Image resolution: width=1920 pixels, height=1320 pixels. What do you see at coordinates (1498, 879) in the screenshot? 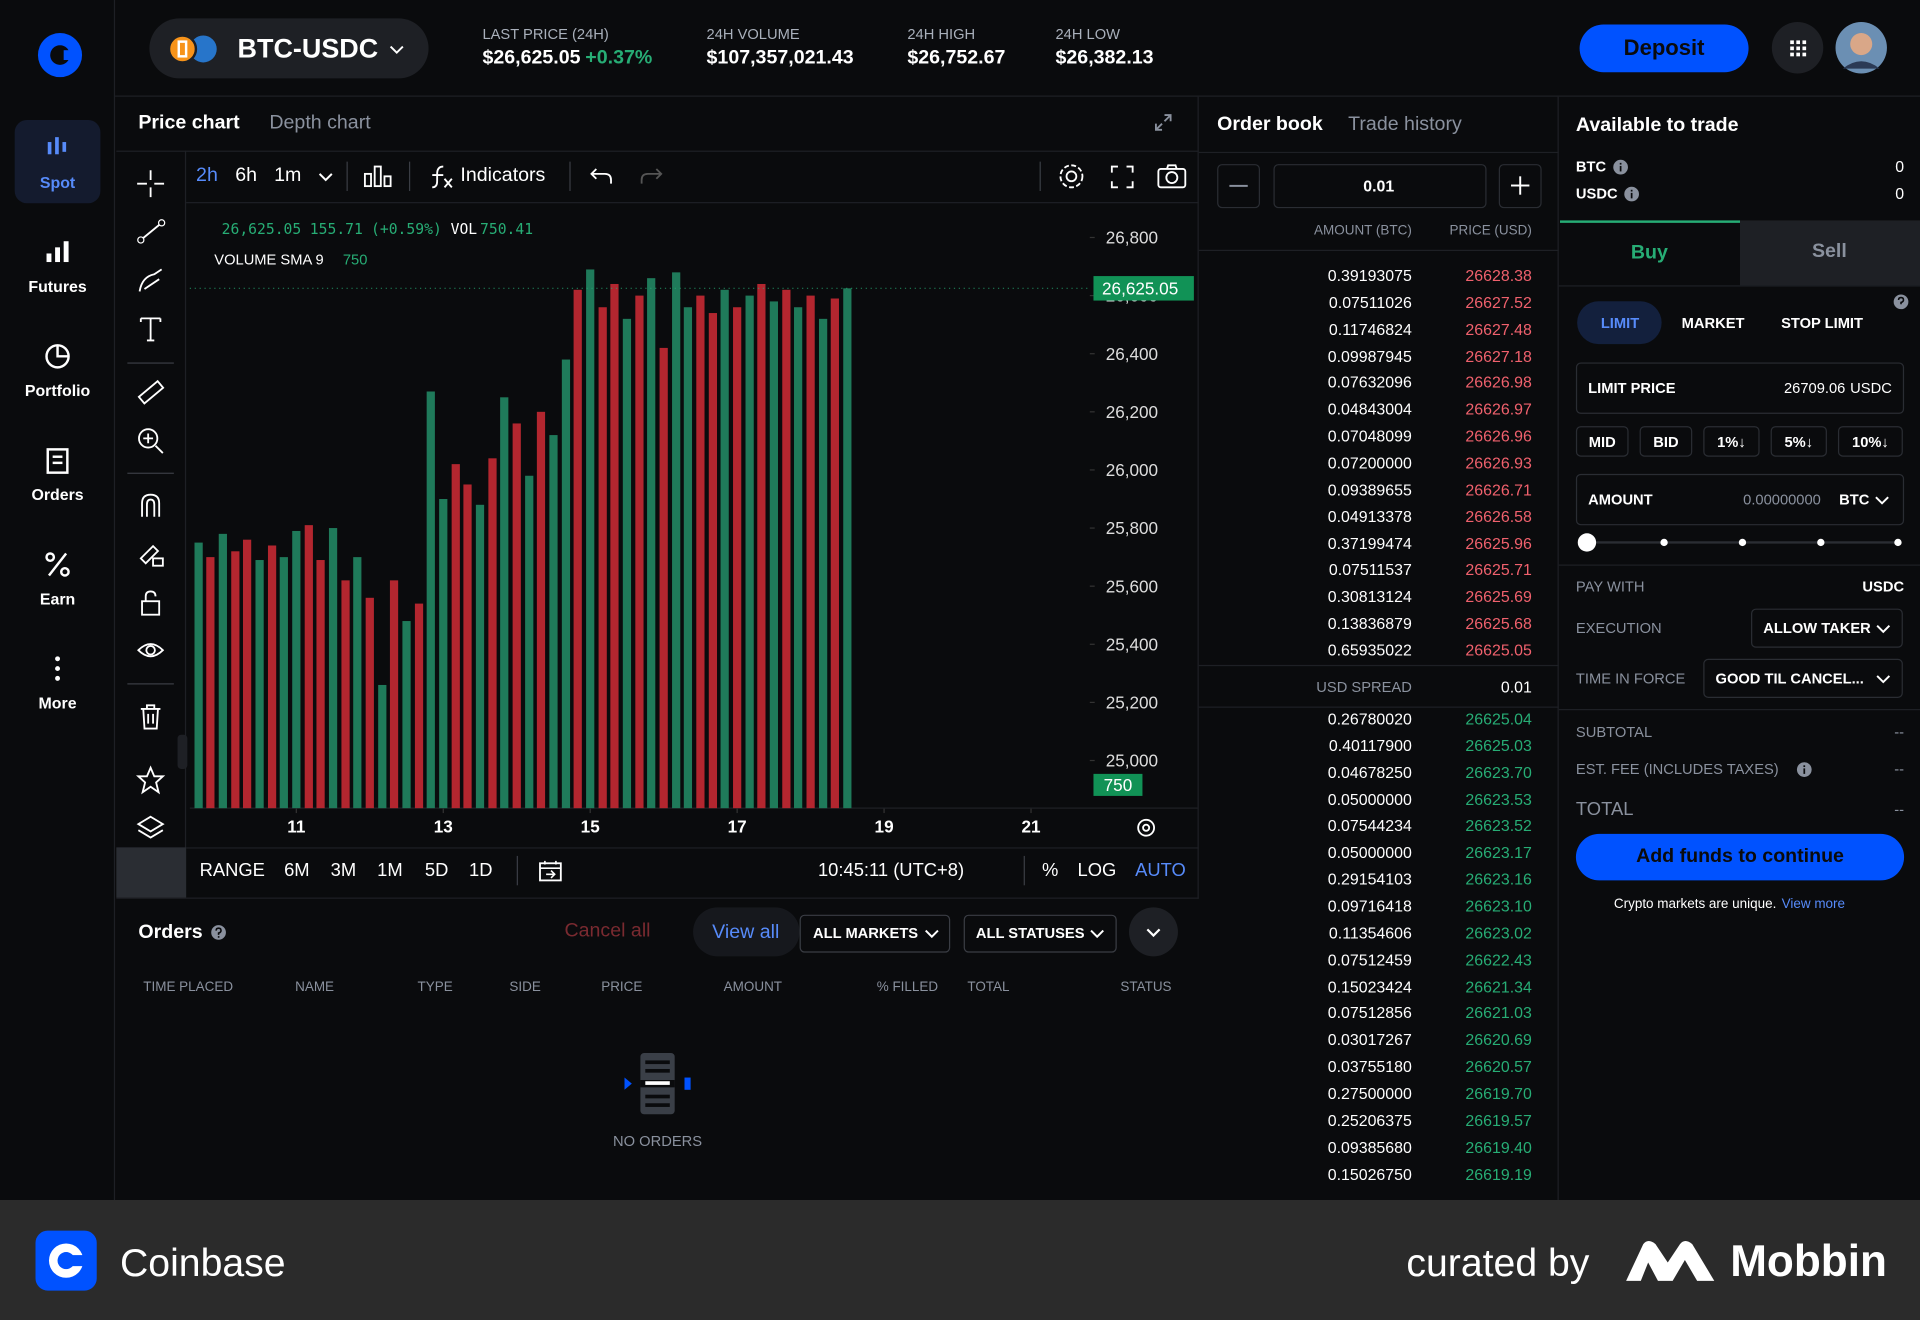
I see `price: 26623.16` at bounding box center [1498, 879].